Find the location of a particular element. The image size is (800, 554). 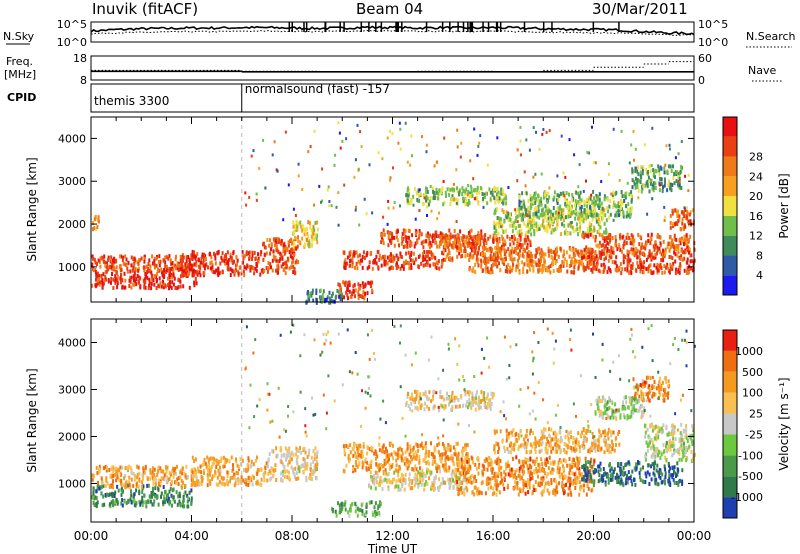

power-colorbar-swatch is located at coordinates (730, 166).